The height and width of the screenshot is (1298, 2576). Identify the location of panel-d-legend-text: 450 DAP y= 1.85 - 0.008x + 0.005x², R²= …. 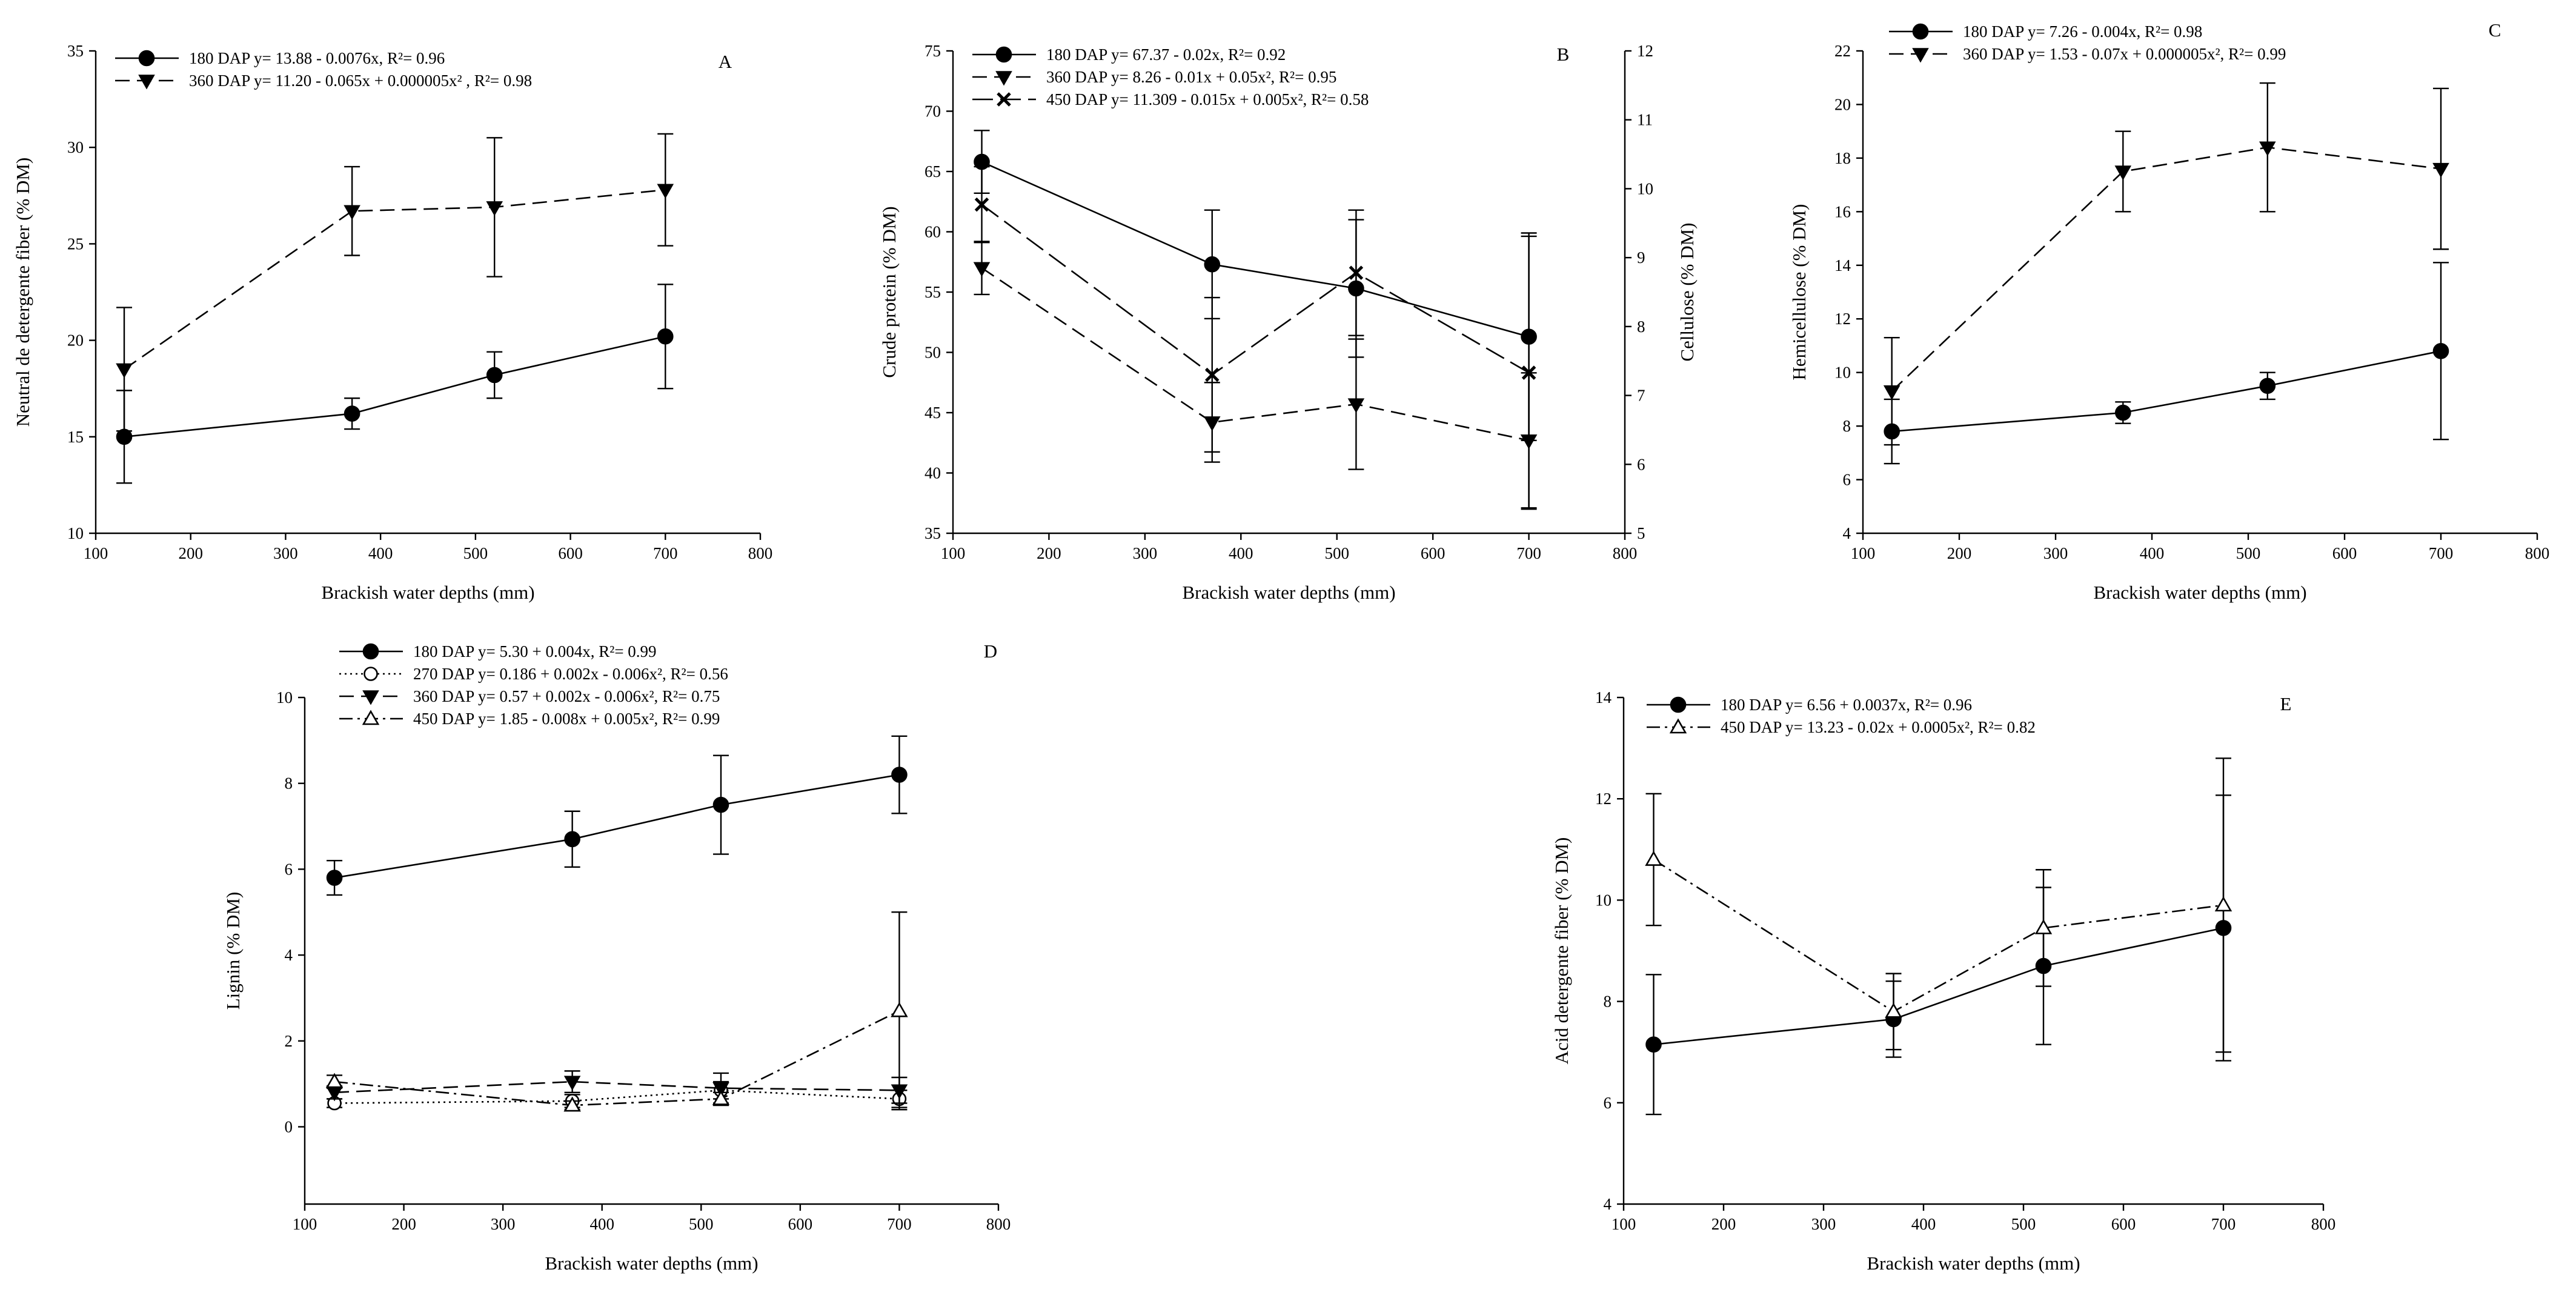
(566, 719).